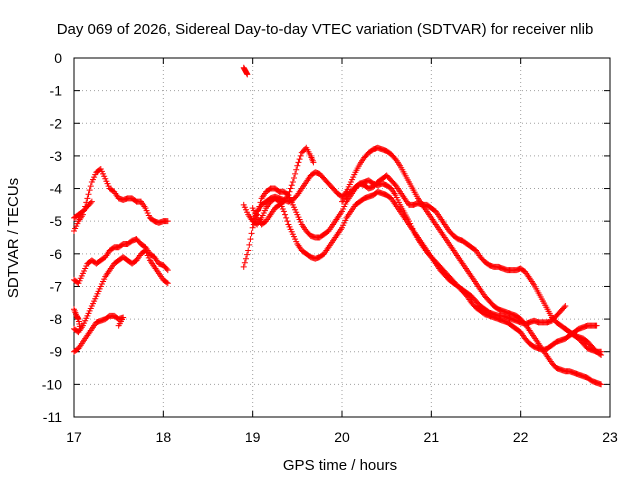 This screenshot has height=480, width=640. I want to click on series-track-d, so click(121, 291).